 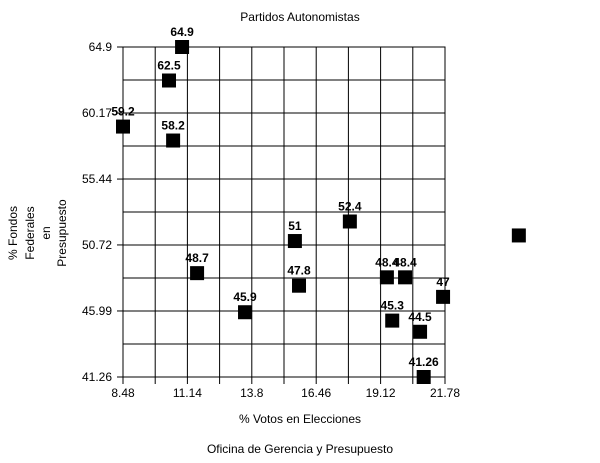 I want to click on x-tick-label: 8.48, so click(x=123, y=393).